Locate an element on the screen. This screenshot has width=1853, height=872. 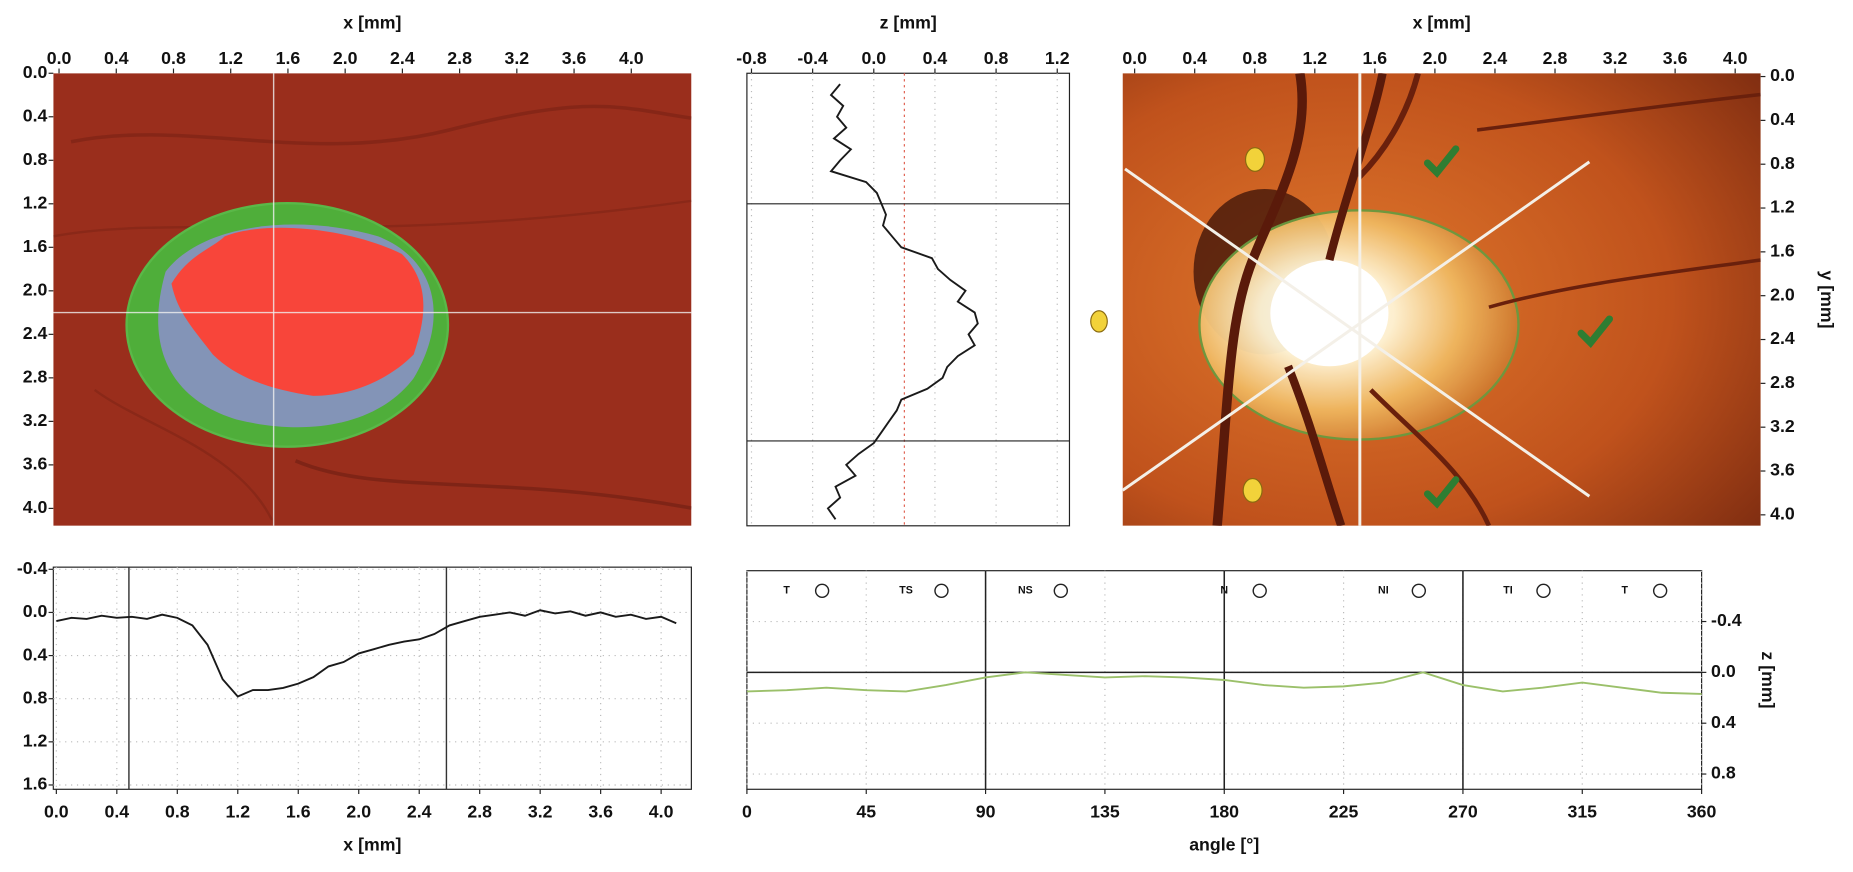
x-tick-label: 180 is located at coordinates (1224, 812).